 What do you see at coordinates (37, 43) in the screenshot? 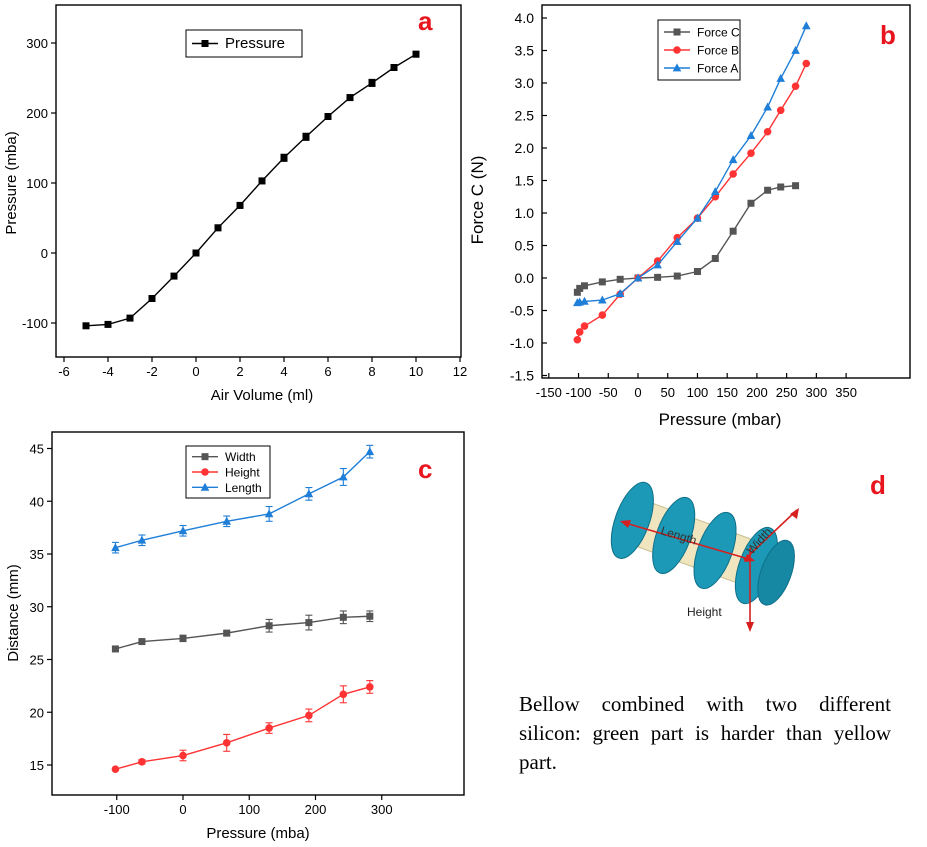
I see `y-tick-label: 300` at bounding box center [37, 43].